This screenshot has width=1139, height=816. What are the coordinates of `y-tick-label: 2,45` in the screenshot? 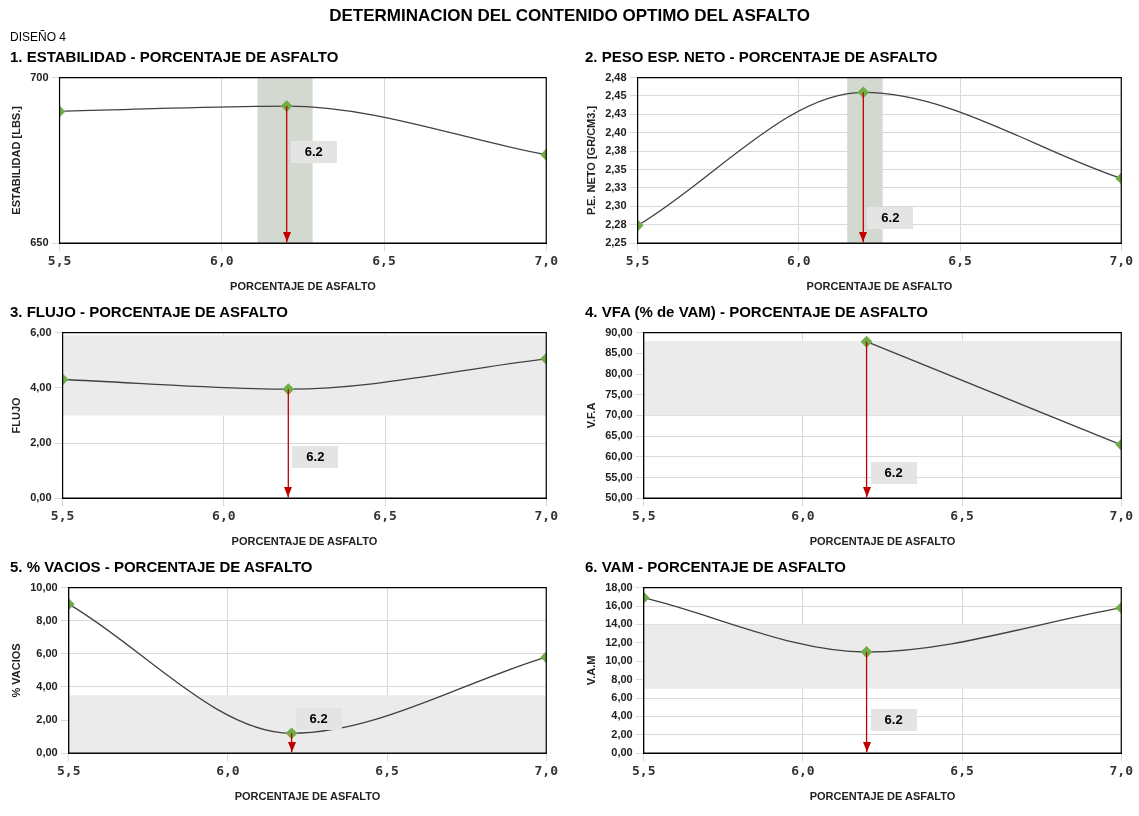 It's located at (616, 95).